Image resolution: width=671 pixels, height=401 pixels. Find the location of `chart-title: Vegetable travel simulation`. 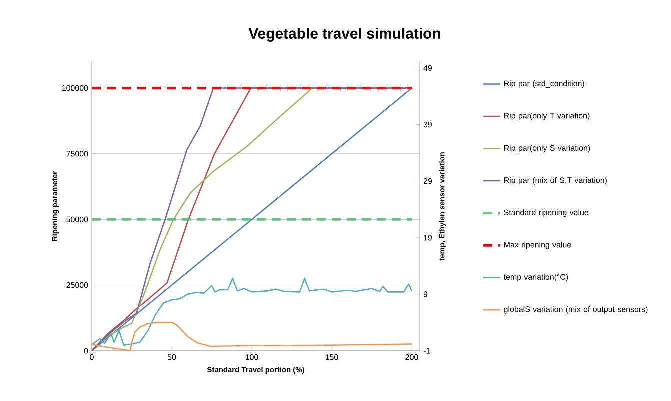

chart-title: Vegetable travel simulation is located at coordinates (344, 35).